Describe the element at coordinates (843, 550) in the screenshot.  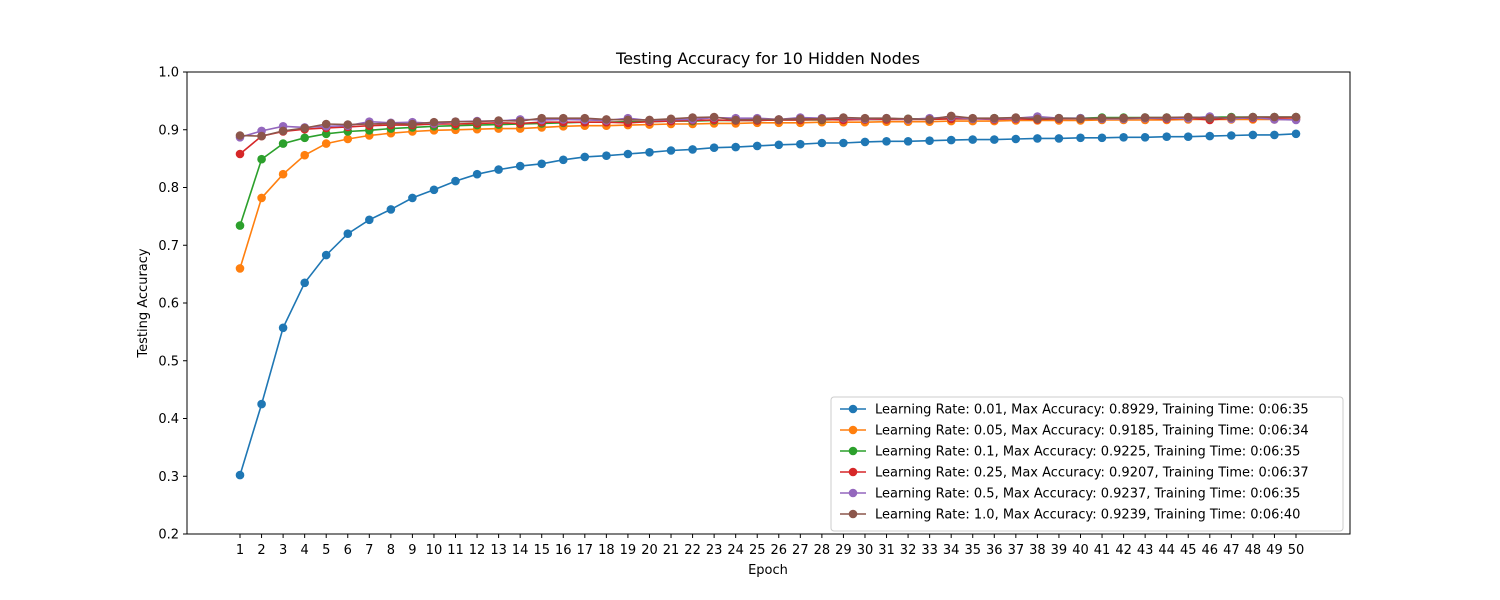
I see `x-tick-label: 29` at that location.